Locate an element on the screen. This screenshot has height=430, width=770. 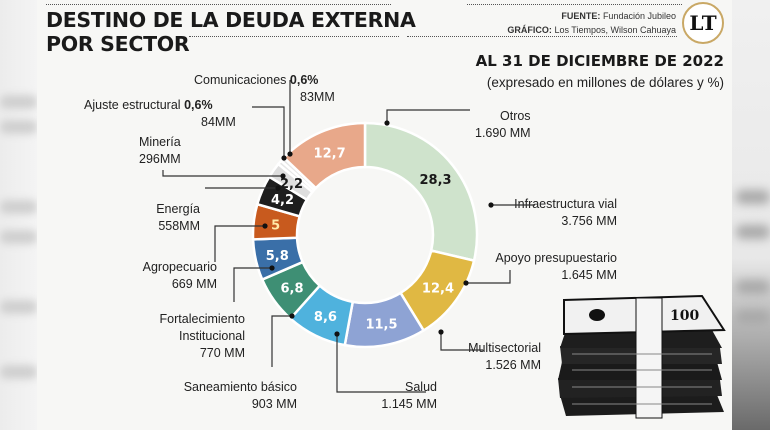
label-ajuste: Ajuste estructural 0,6% is located at coordinates (148, 105).